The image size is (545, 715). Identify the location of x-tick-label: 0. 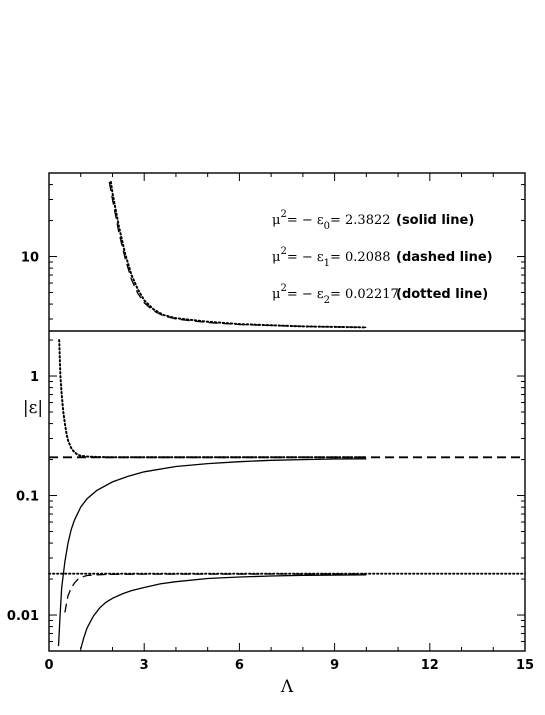
(48, 665).